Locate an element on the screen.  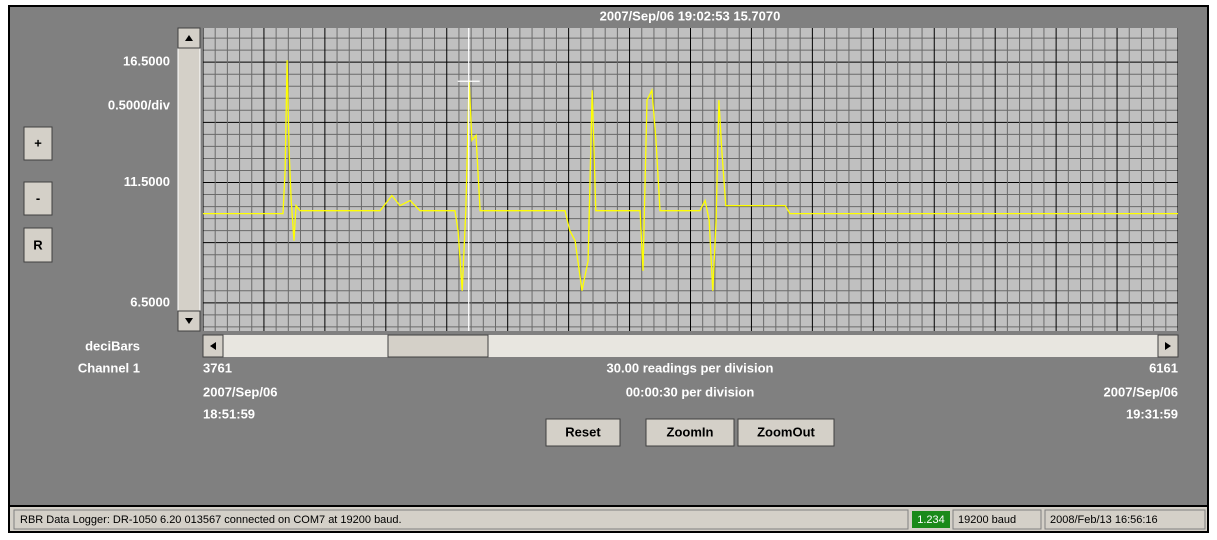
button-label: + is located at coordinates (38, 142).